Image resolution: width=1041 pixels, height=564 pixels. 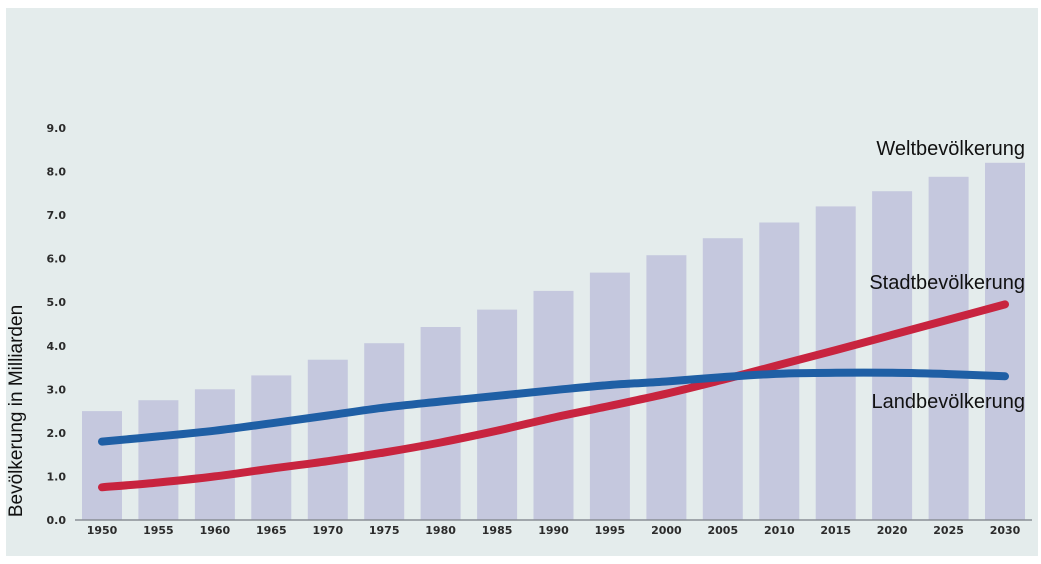 I want to click on x-tick-label: 2015, so click(x=835, y=530).